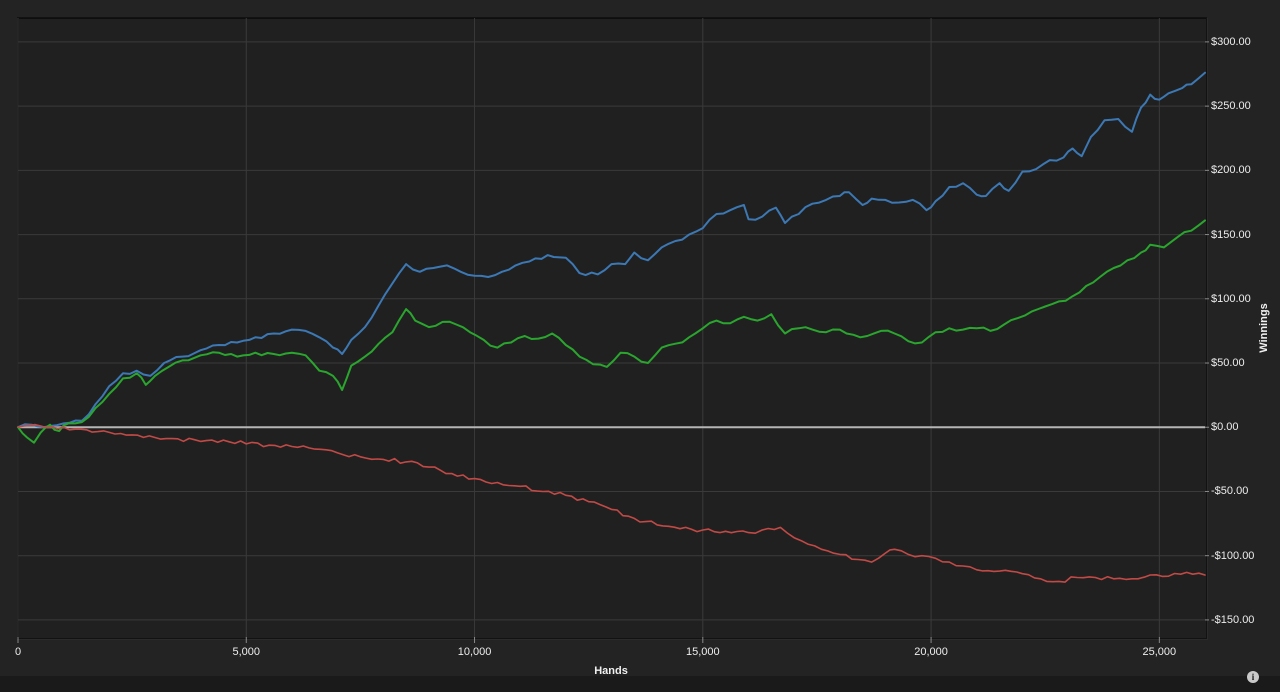  I want to click on x-tick-label: 5,000, so click(246, 652).